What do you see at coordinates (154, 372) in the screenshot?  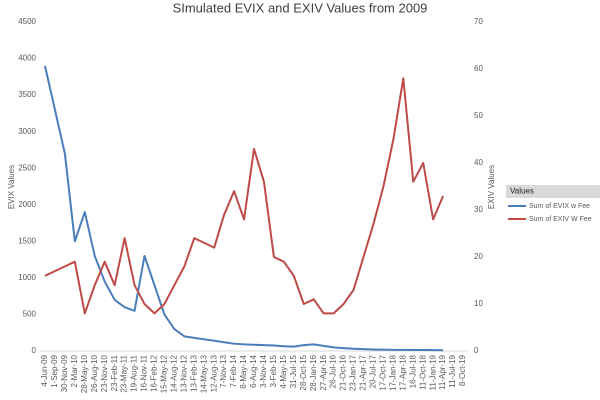 I see `x-tick-label: 16-Feb-12` at bounding box center [154, 372].